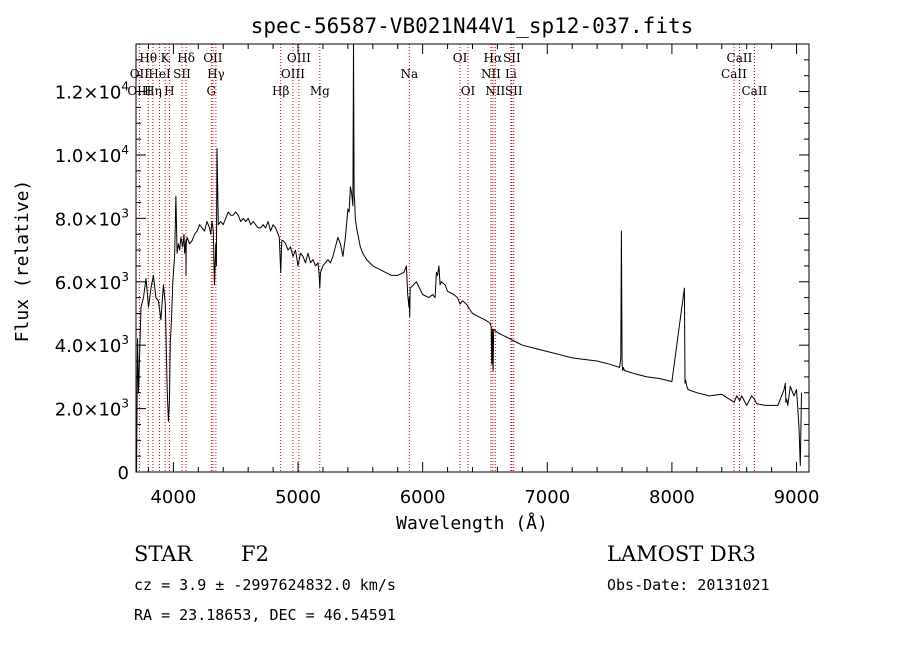 This screenshot has height=649, width=900. Describe the element at coordinates (547, 497) in the screenshot. I see `x-tick-label: 7000` at that location.